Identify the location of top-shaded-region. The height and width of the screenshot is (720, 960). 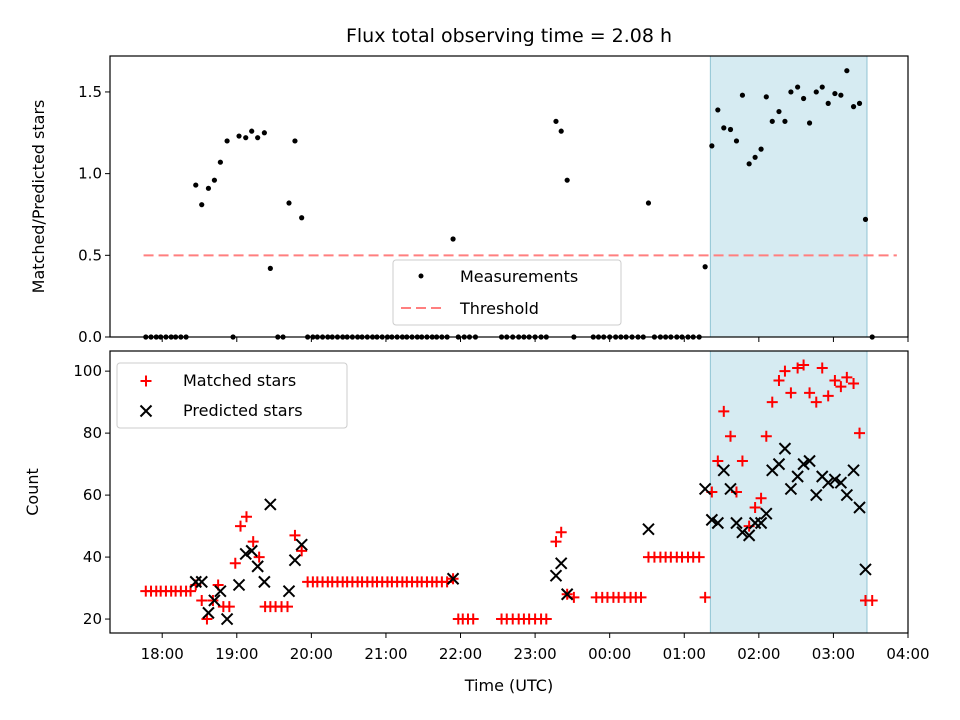
(788, 196).